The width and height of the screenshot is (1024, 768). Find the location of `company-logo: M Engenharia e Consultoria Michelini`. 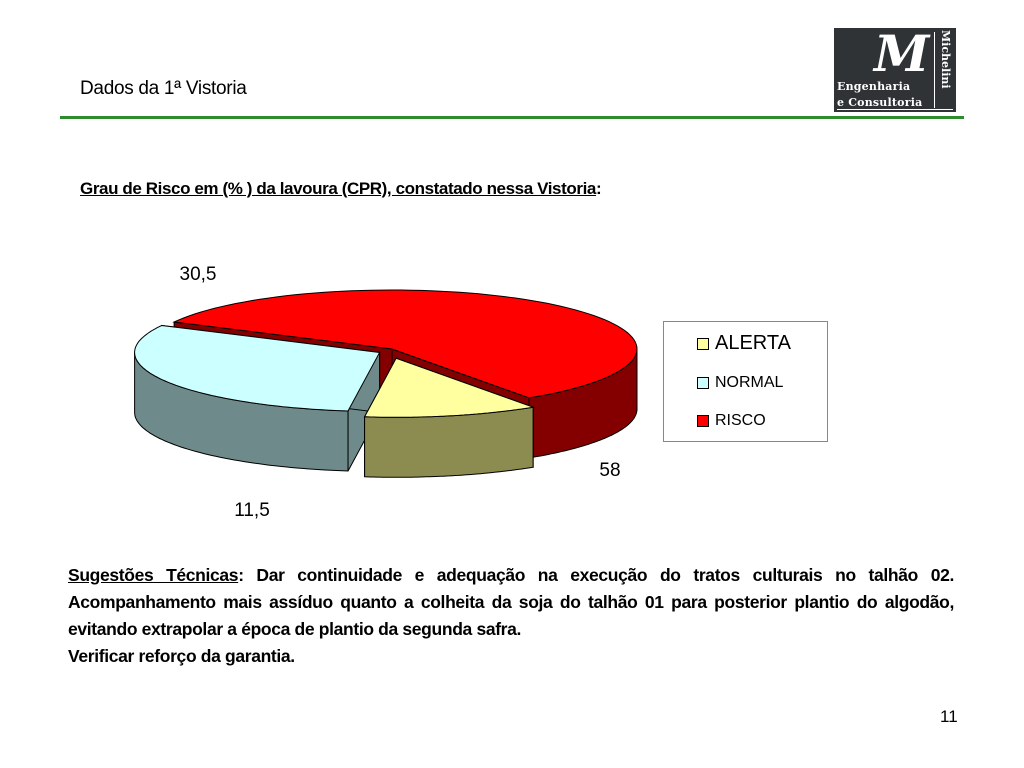

company-logo: M Engenharia e Consultoria Michelini is located at coordinates (895, 68).